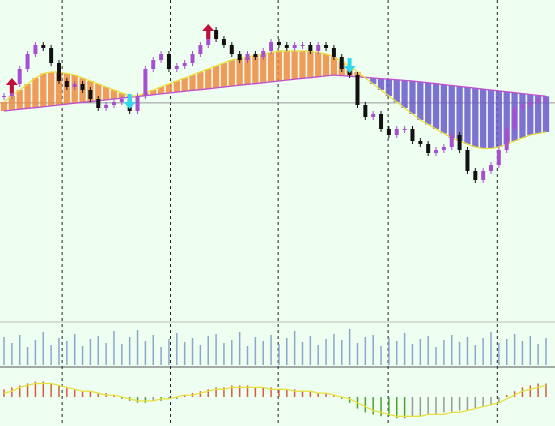 Image resolution: width=555 pixels, height=426 pixels. Describe the element at coordinates (275, 93) in the screenshot. I see `ma-slow` at that location.